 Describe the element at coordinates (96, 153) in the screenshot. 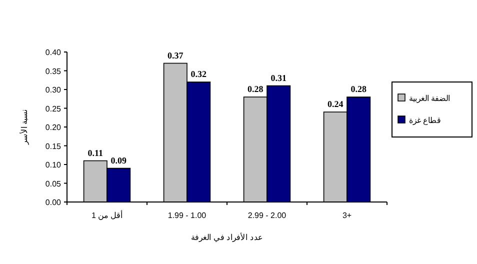

I see `data-label: 0.11` at that location.